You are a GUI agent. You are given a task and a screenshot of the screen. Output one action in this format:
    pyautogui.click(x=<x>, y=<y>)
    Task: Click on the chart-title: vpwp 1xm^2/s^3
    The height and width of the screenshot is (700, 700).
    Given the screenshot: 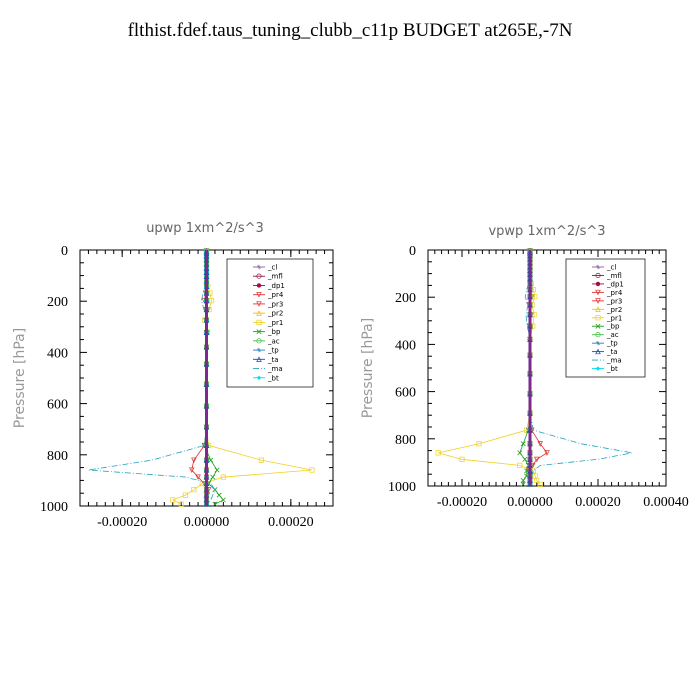 What is the action you would take?
    pyautogui.click(x=546, y=231)
    